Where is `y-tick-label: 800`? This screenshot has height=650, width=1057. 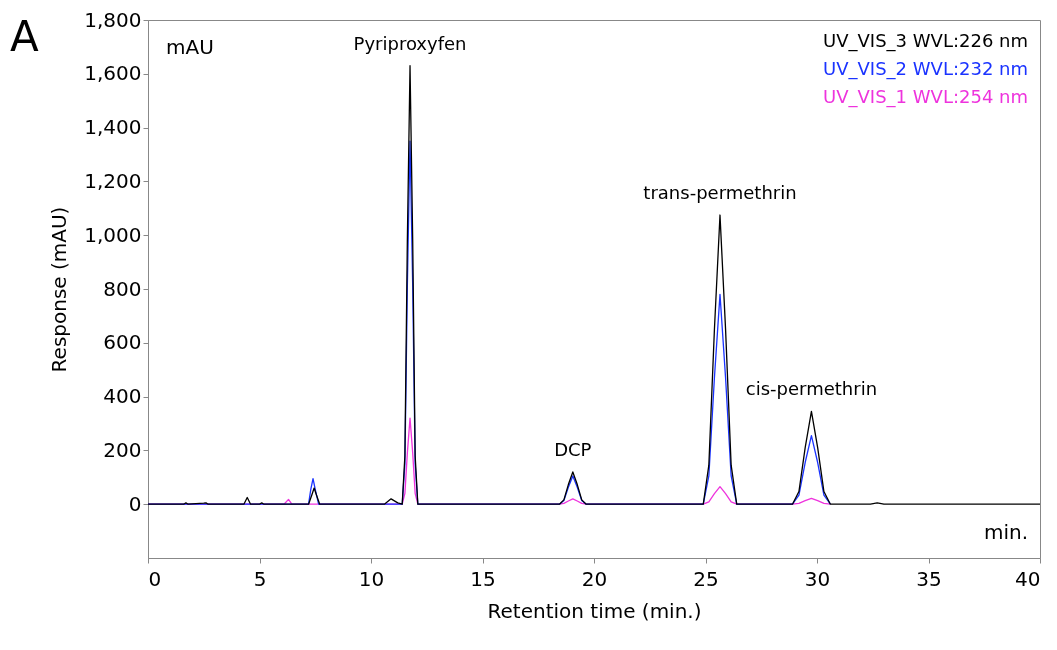
y-tick-label: 800 is located at coordinates (122, 288).